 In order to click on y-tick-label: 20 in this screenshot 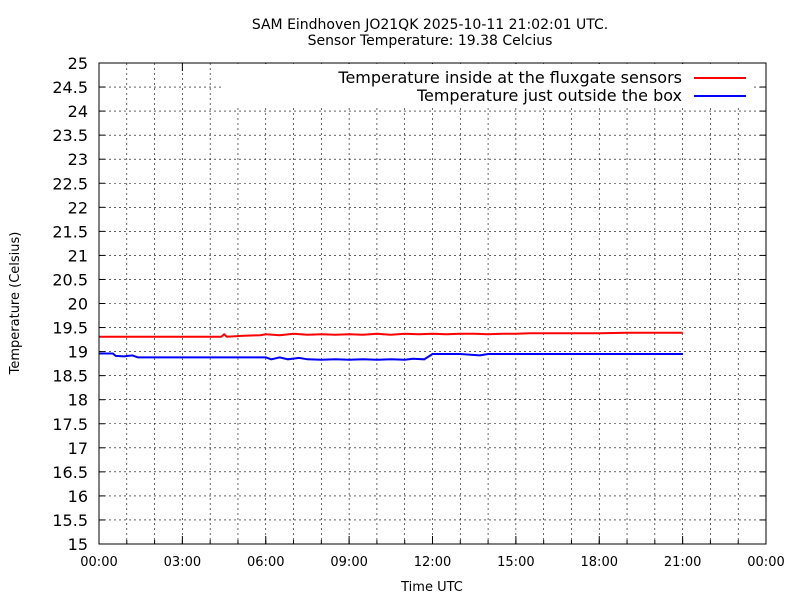, I will do `click(78, 304)`.